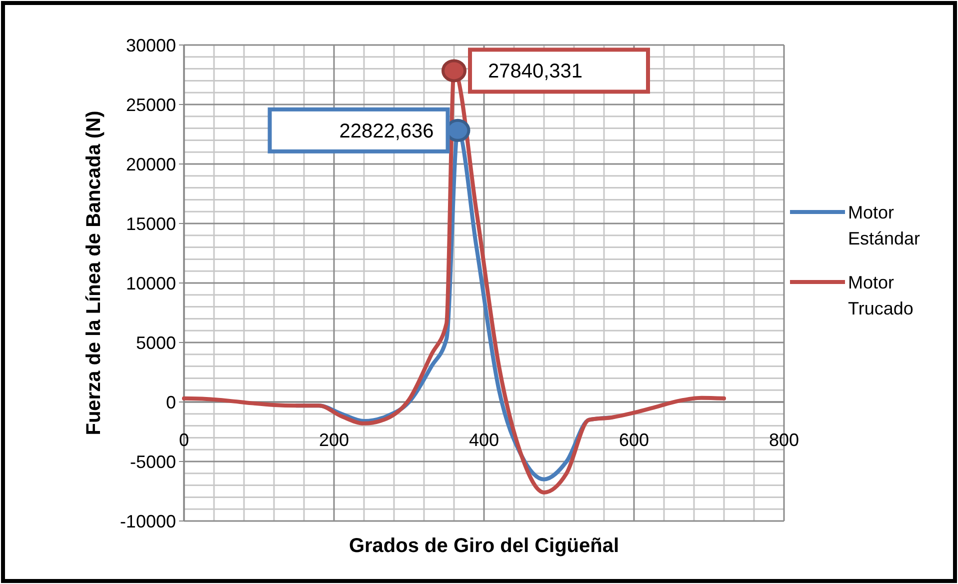  I want to click on x-tick-label: 800, so click(784, 440).